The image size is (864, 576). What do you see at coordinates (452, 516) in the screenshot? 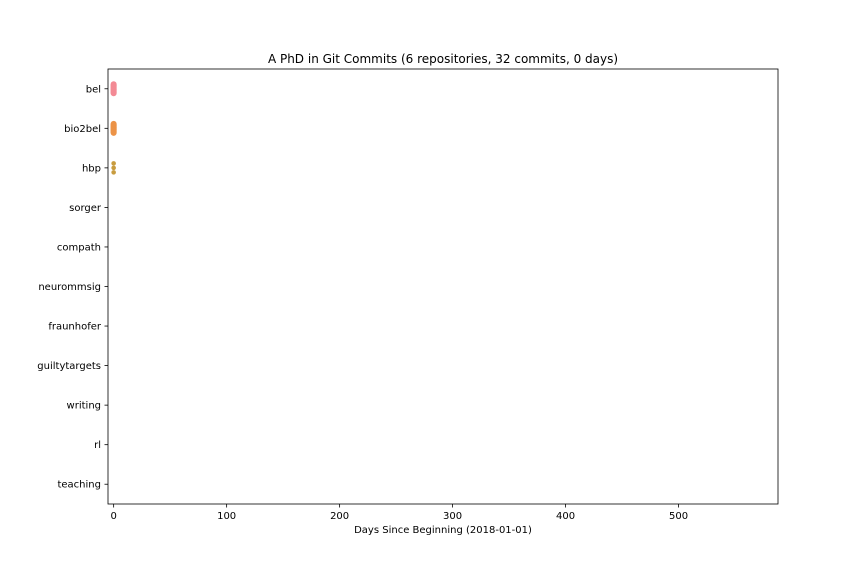
I see `x-tick-label-300: 300` at bounding box center [452, 516].